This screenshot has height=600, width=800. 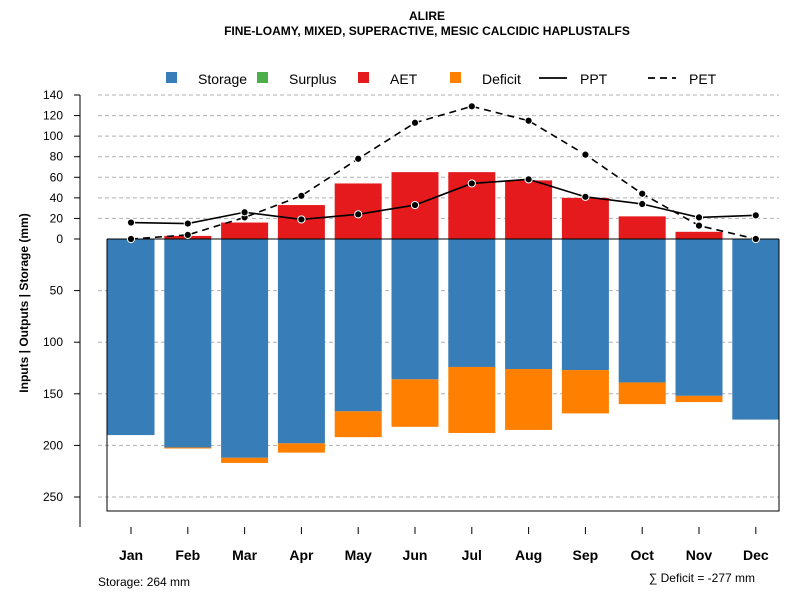 What do you see at coordinates (131, 555) in the screenshot?
I see `x-tick-label: Jan` at bounding box center [131, 555].